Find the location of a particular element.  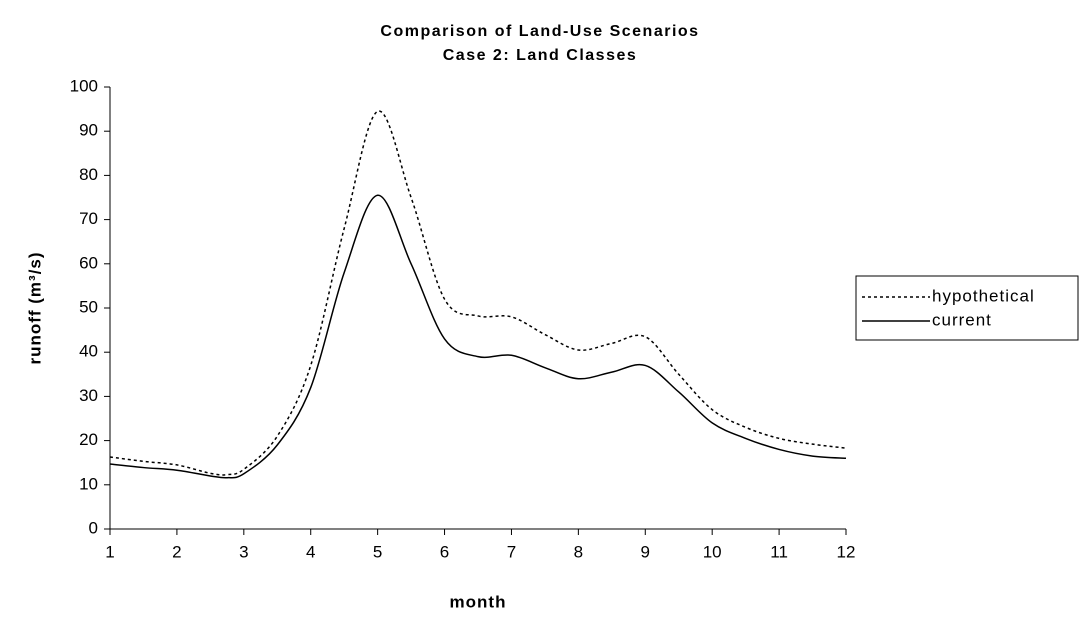

x-tick-label: 12 is located at coordinates (846, 551).